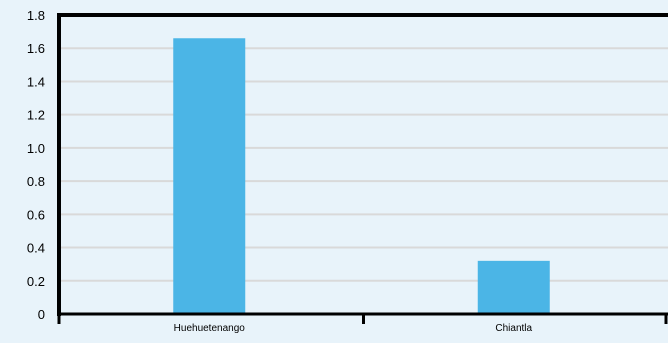 The height and width of the screenshot is (343, 668). I want to click on y-tick-label: 0, so click(41, 314).